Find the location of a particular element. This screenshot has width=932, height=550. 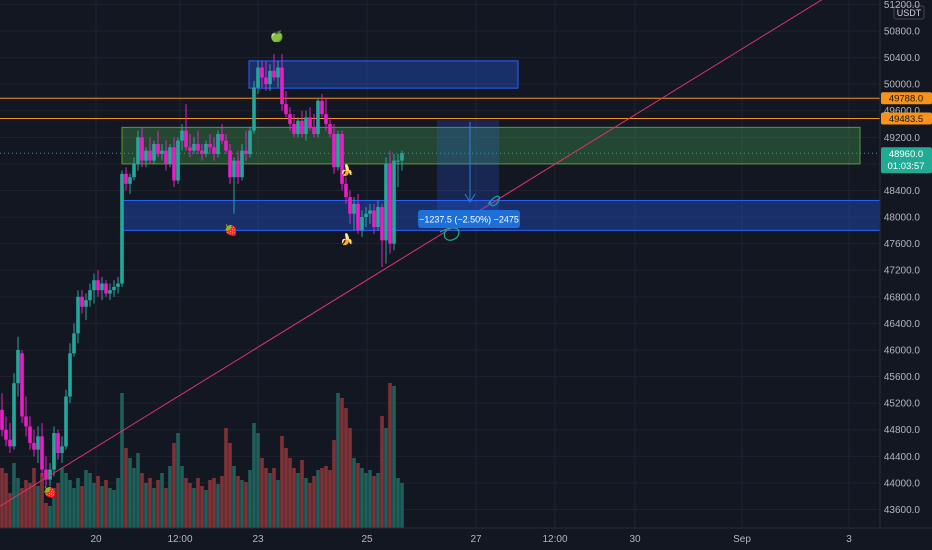

currency-badge is located at coordinates (909, 12).